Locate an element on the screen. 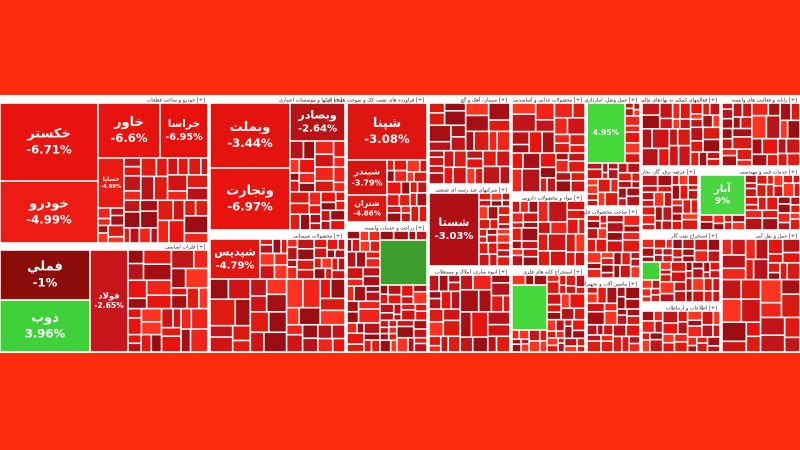  sector-title: فعالیتهای کمکی به نهادهای مالی [+] is located at coordinates (679, 100).